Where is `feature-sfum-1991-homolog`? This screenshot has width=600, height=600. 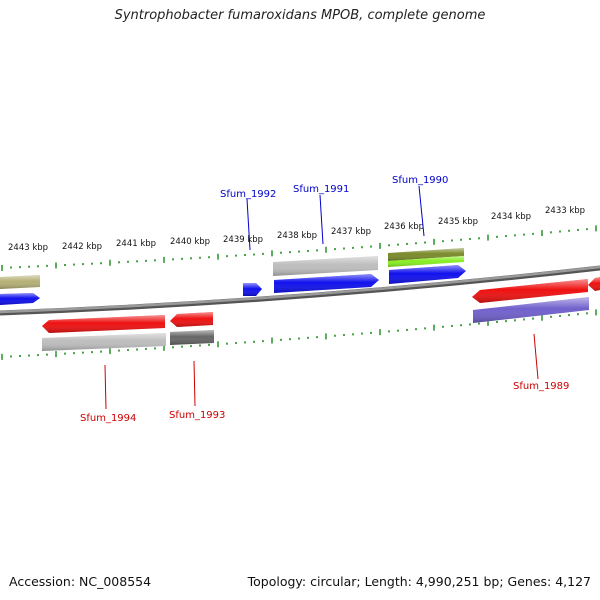 feature-sfum-1991-homolog is located at coordinates (325, 266).